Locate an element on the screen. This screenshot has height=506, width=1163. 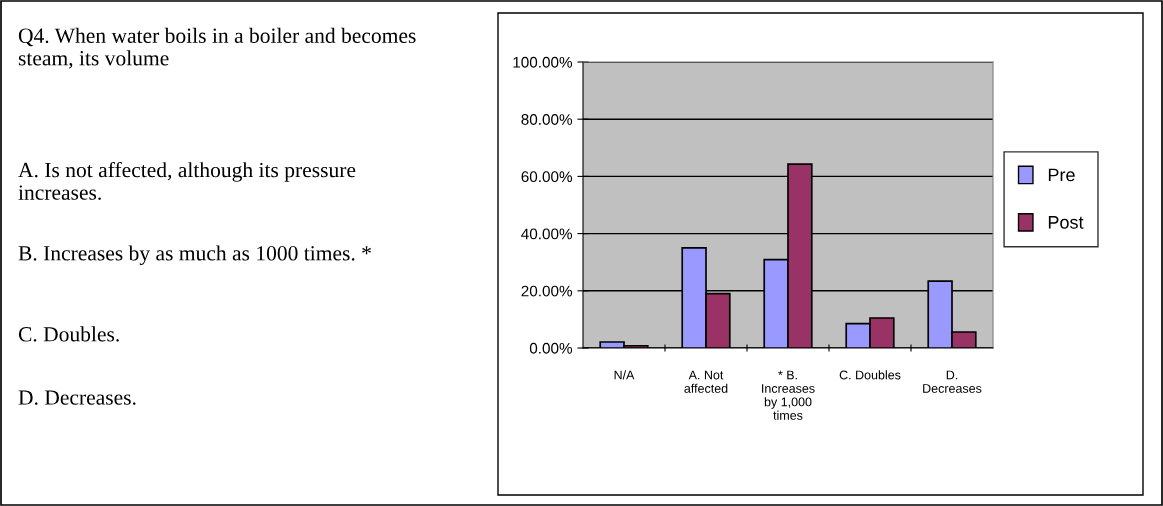
text: D. Decreases. is located at coordinates (77, 397).